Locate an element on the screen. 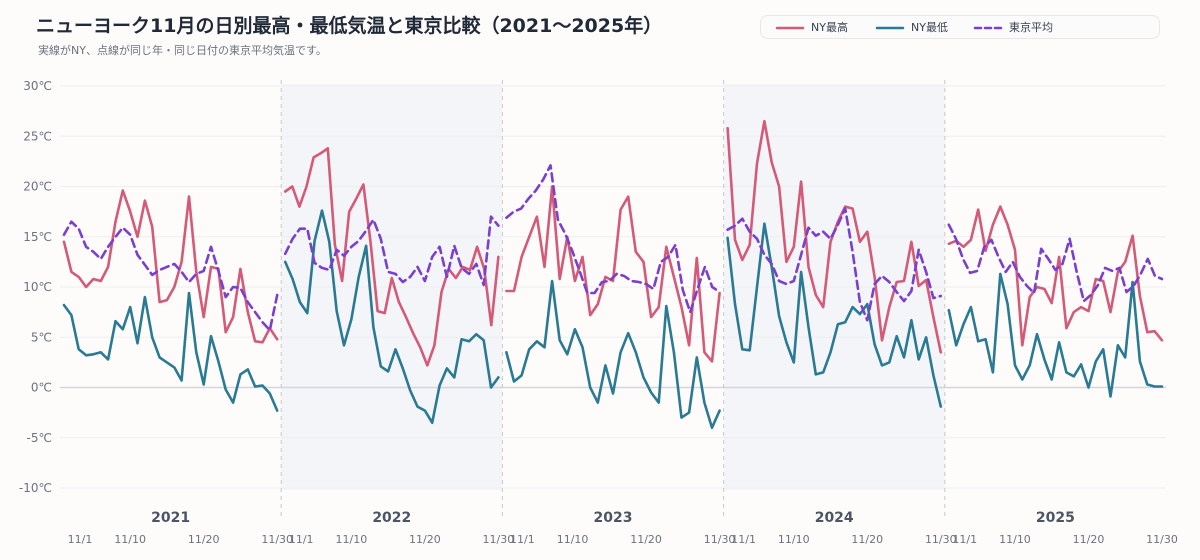 The width and height of the screenshot is (1200, 560). ny-low-swatch-icon is located at coordinates (890, 28).